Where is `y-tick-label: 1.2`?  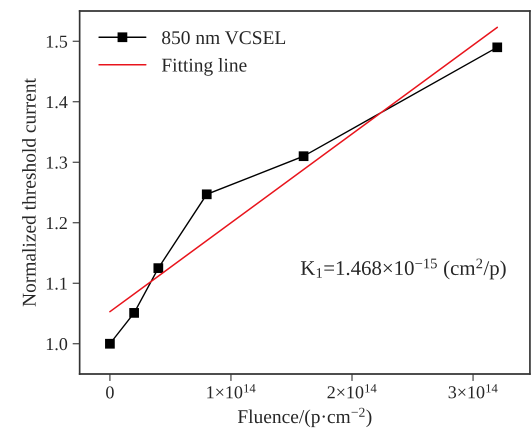
y-tick-label: 1.2 is located at coordinates (56, 223).